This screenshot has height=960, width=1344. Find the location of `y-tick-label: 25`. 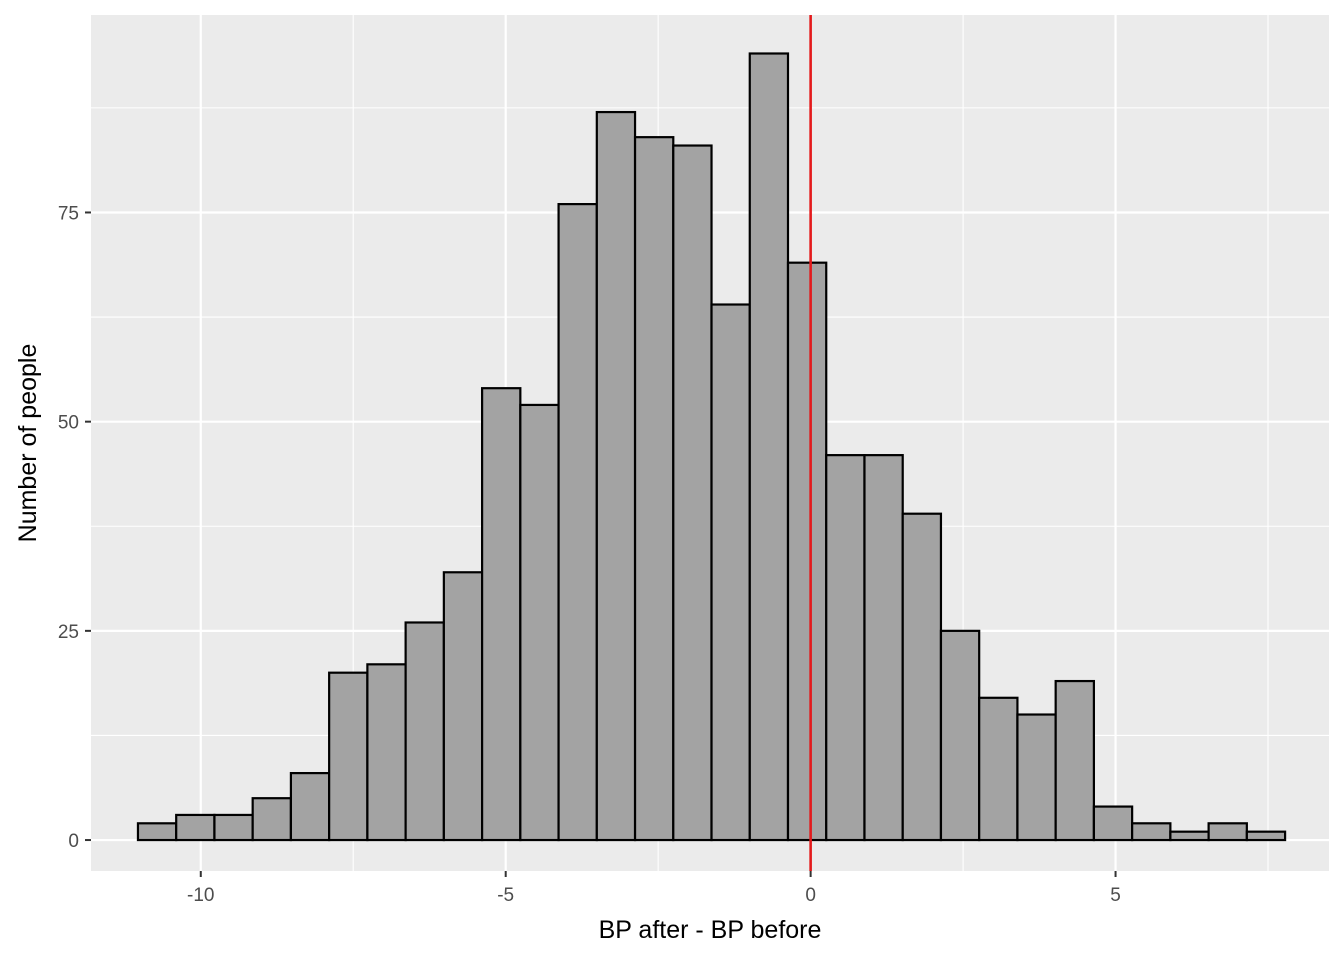

y-tick-label: 25 is located at coordinates (68, 632).